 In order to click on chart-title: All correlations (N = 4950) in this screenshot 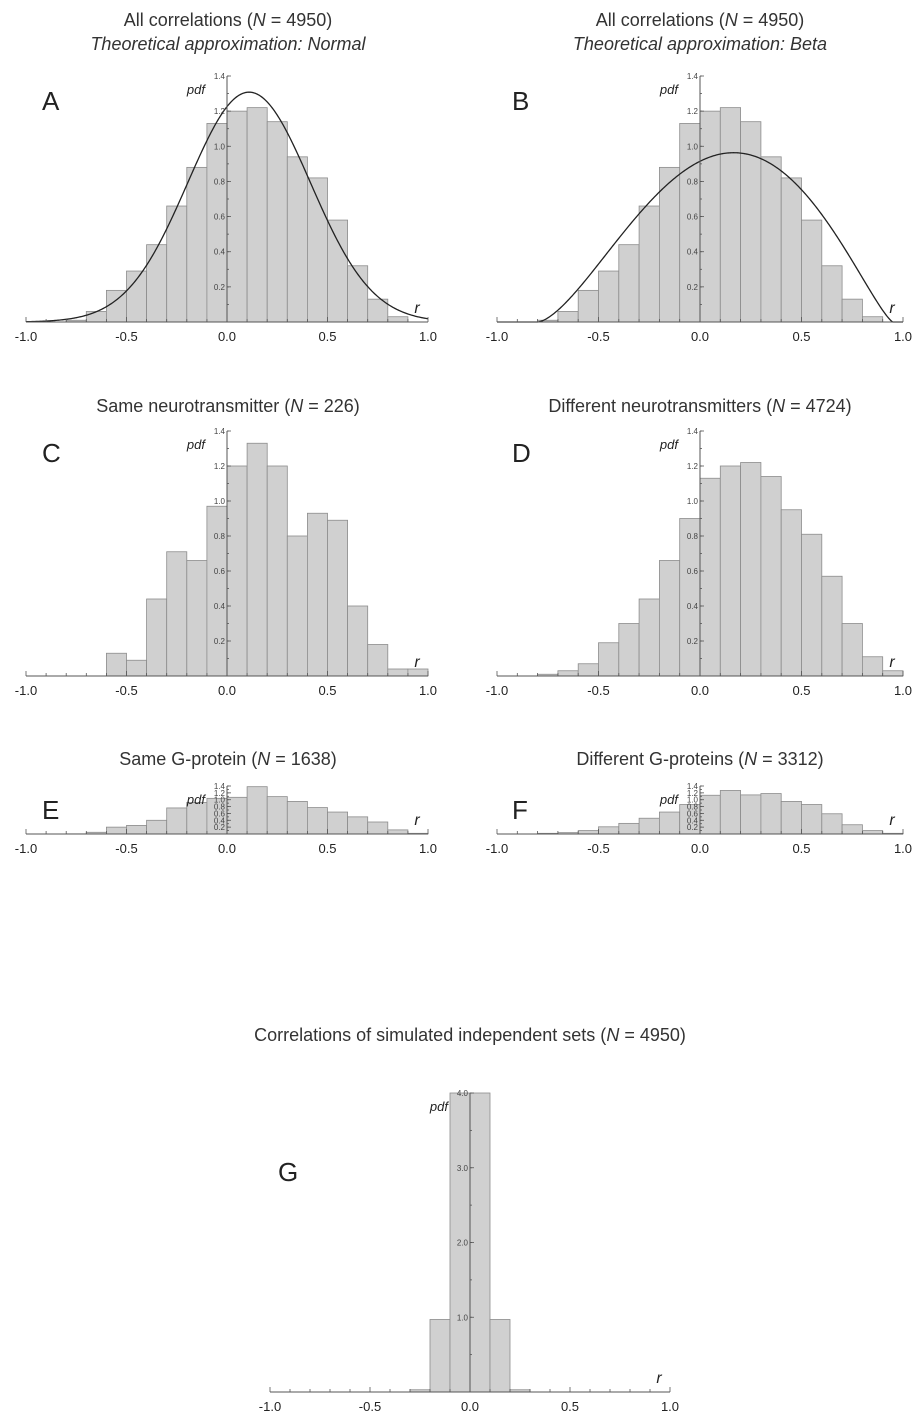, I will do `click(700, 20)`.